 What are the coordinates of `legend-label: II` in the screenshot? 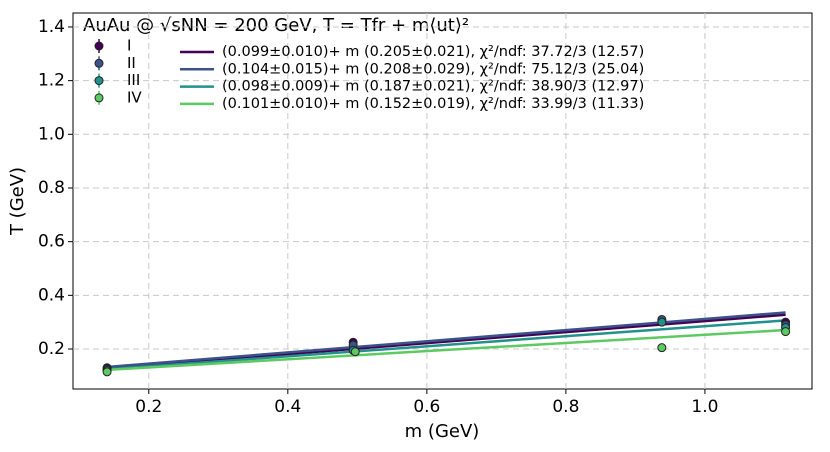 It's located at (131, 63).